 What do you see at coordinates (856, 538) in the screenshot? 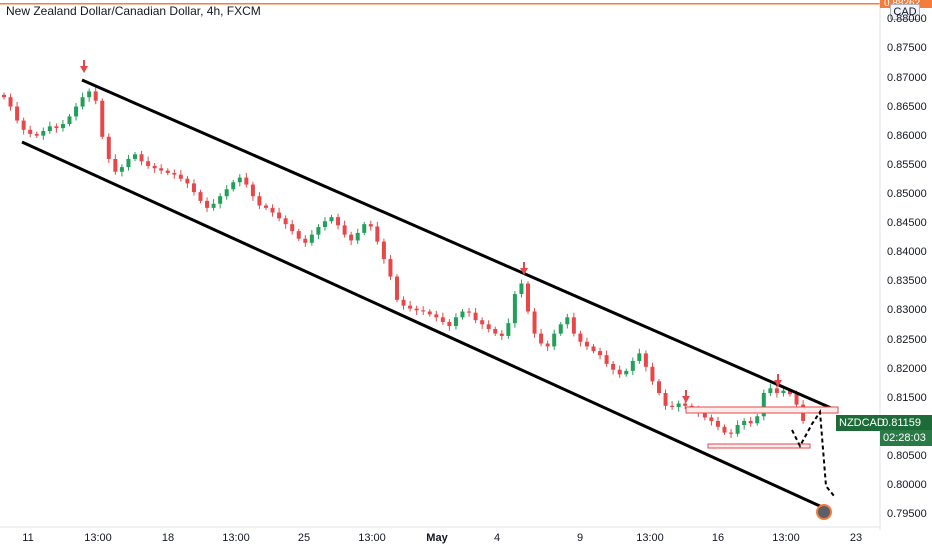
I see `time-tick-label: 23` at bounding box center [856, 538].